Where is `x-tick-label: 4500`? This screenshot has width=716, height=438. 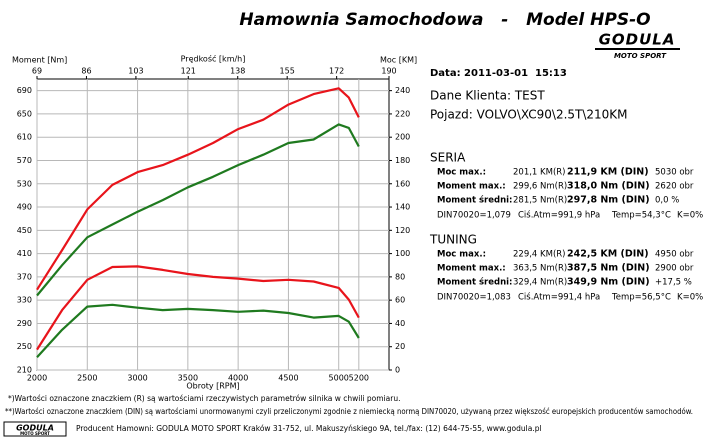 x-tick-label: 4500 is located at coordinates (288, 378).